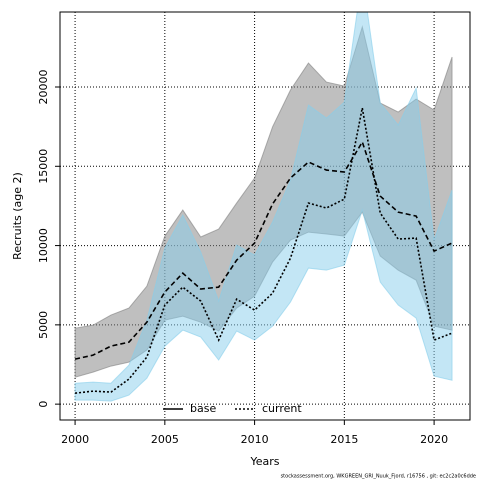 Image resolution: width=480 pixels, height=480 pixels. I want to click on legend-label: current, so click(282, 408).